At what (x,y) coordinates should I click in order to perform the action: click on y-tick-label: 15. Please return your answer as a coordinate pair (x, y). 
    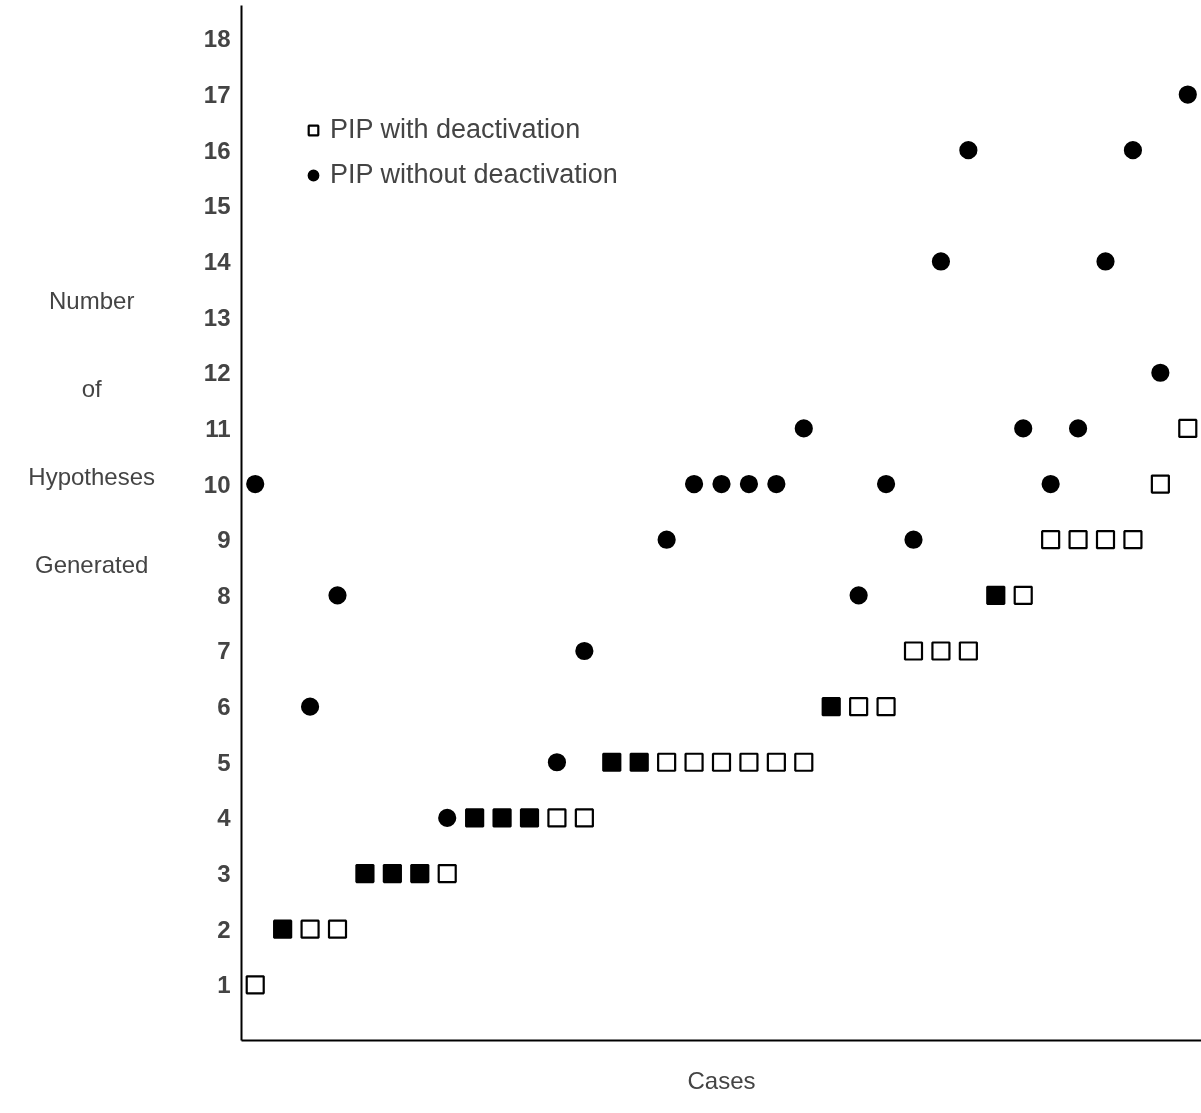
    Looking at the image, I should click on (217, 206).